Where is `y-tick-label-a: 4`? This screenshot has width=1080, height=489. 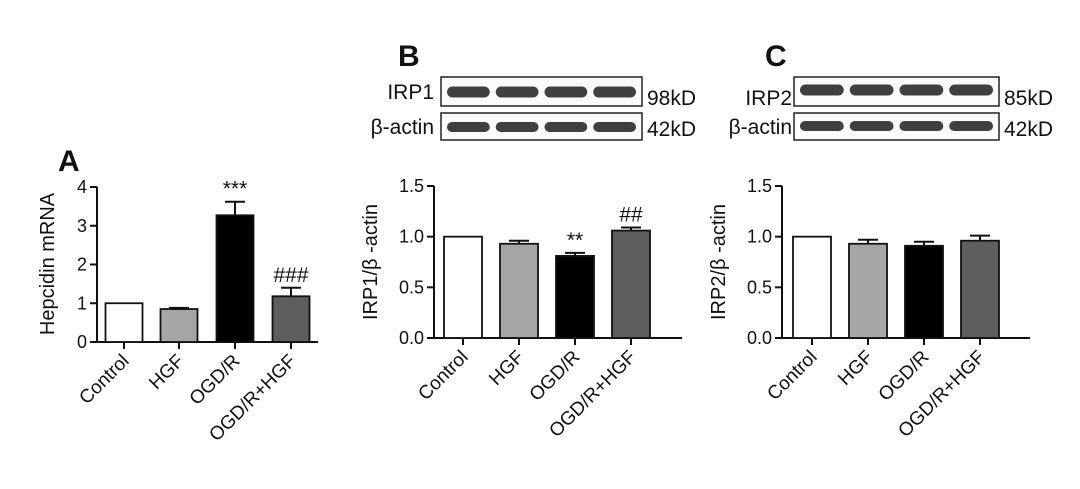 y-tick-label-a: 4 is located at coordinates (82, 187).